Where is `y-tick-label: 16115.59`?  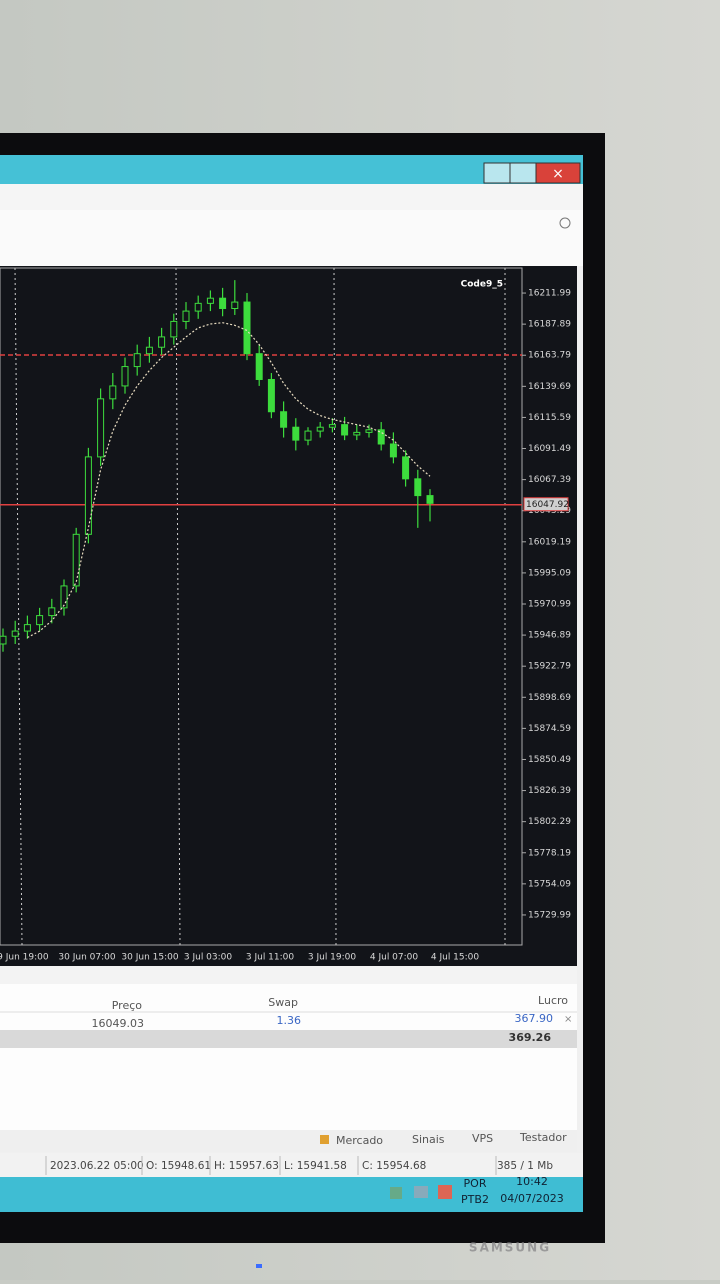 y-tick-label: 16115.59 is located at coordinates (549, 418).